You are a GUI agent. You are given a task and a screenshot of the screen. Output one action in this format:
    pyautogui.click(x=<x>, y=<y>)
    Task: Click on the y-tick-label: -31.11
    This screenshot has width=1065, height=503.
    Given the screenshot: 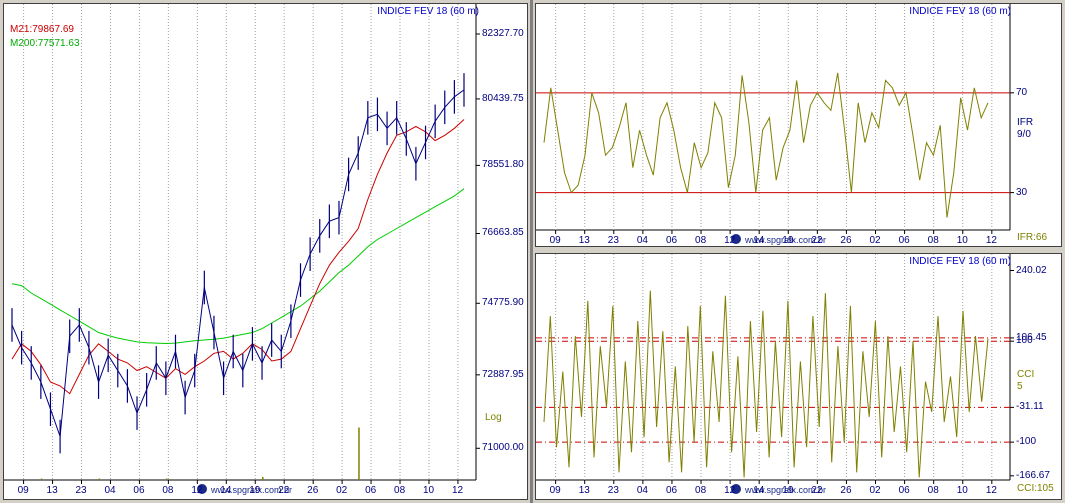 What is the action you would take?
    pyautogui.click(x=1030, y=407)
    